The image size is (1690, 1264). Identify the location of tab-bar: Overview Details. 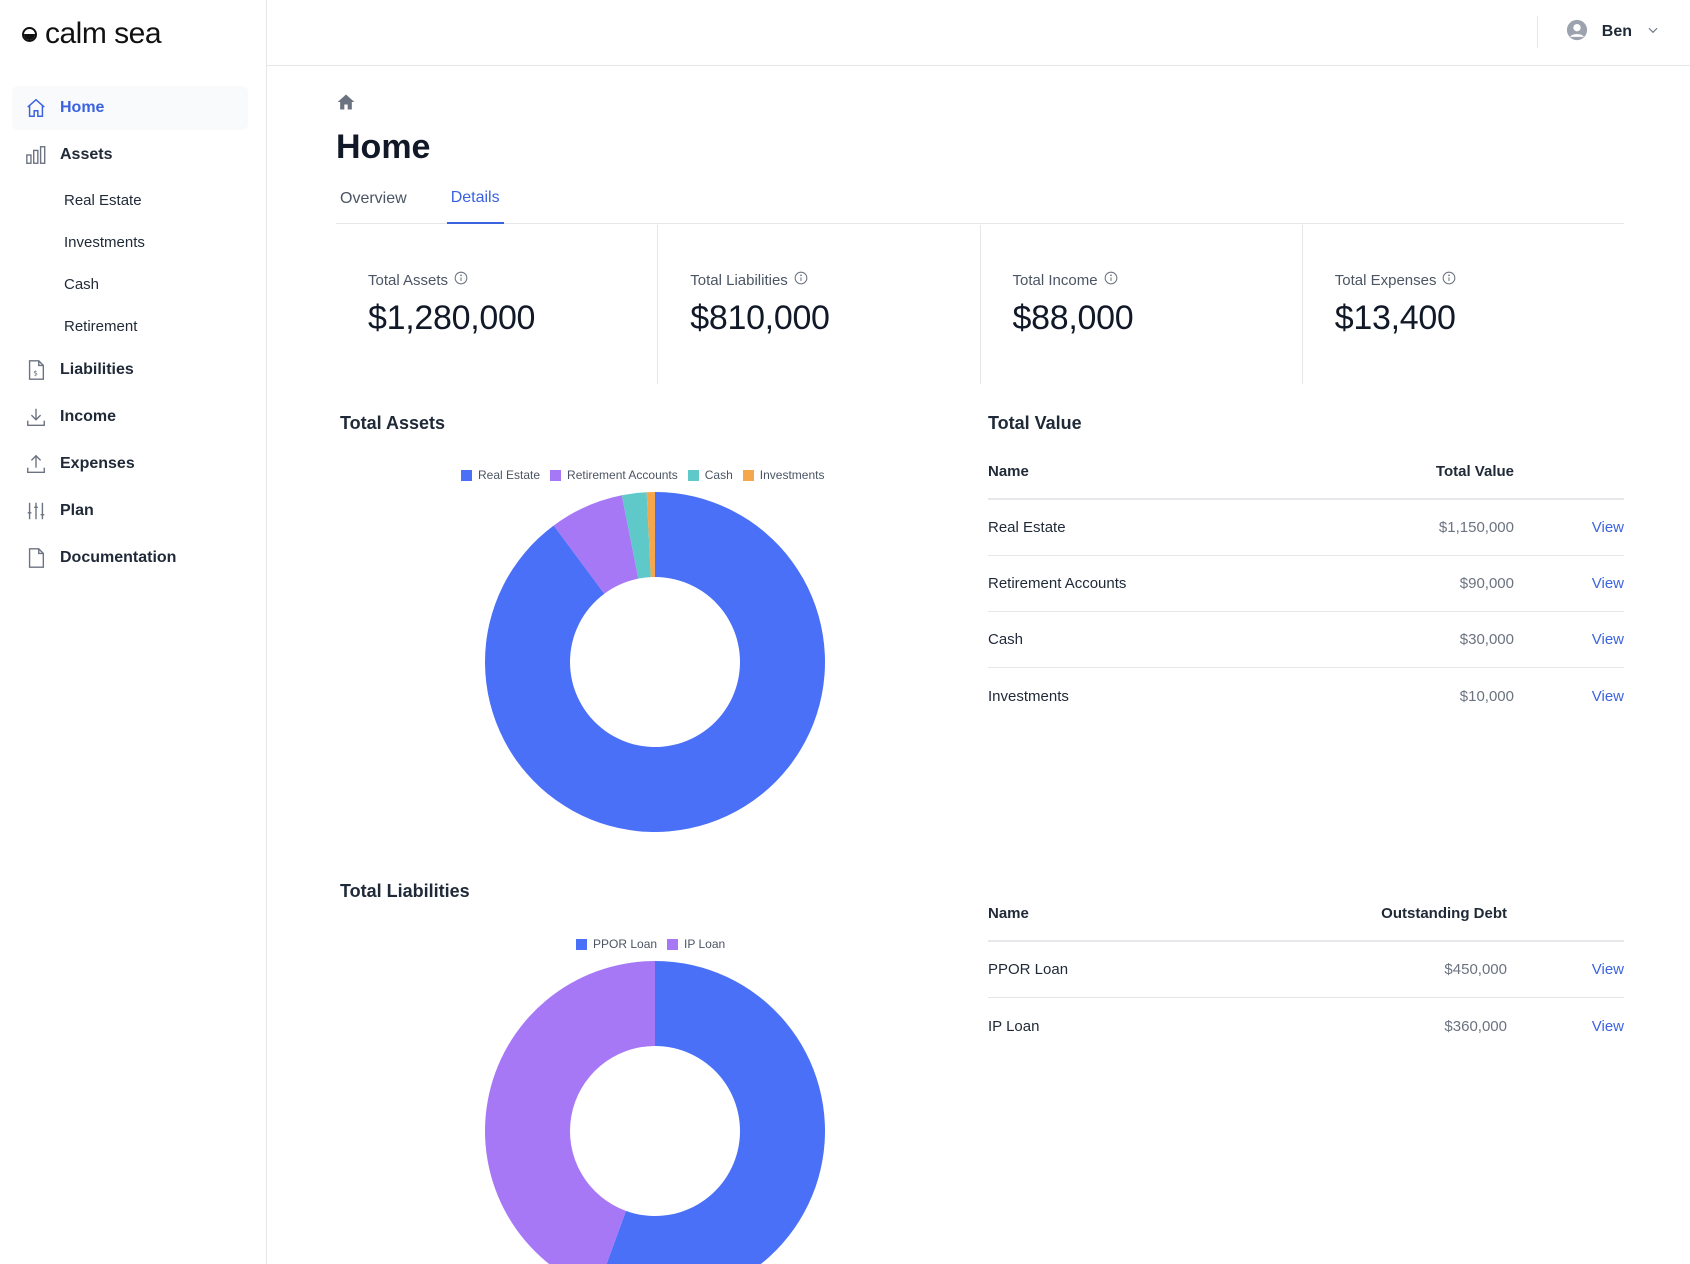
(980, 199).